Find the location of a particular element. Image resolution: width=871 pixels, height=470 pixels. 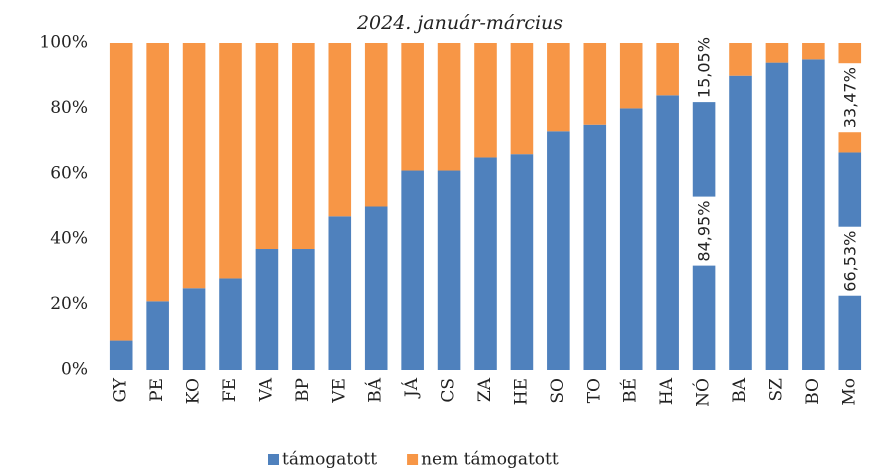

x-tick-label: GY is located at coordinates (121, 389).